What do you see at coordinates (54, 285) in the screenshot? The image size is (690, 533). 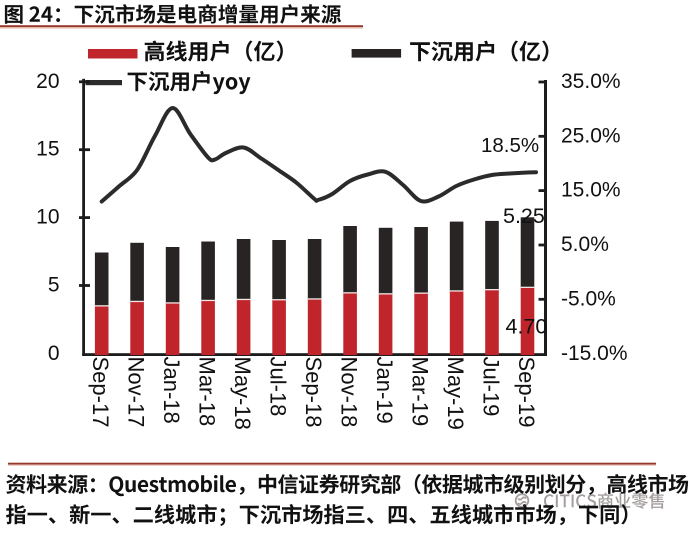 I see `svg-text: 5` at bounding box center [54, 285].